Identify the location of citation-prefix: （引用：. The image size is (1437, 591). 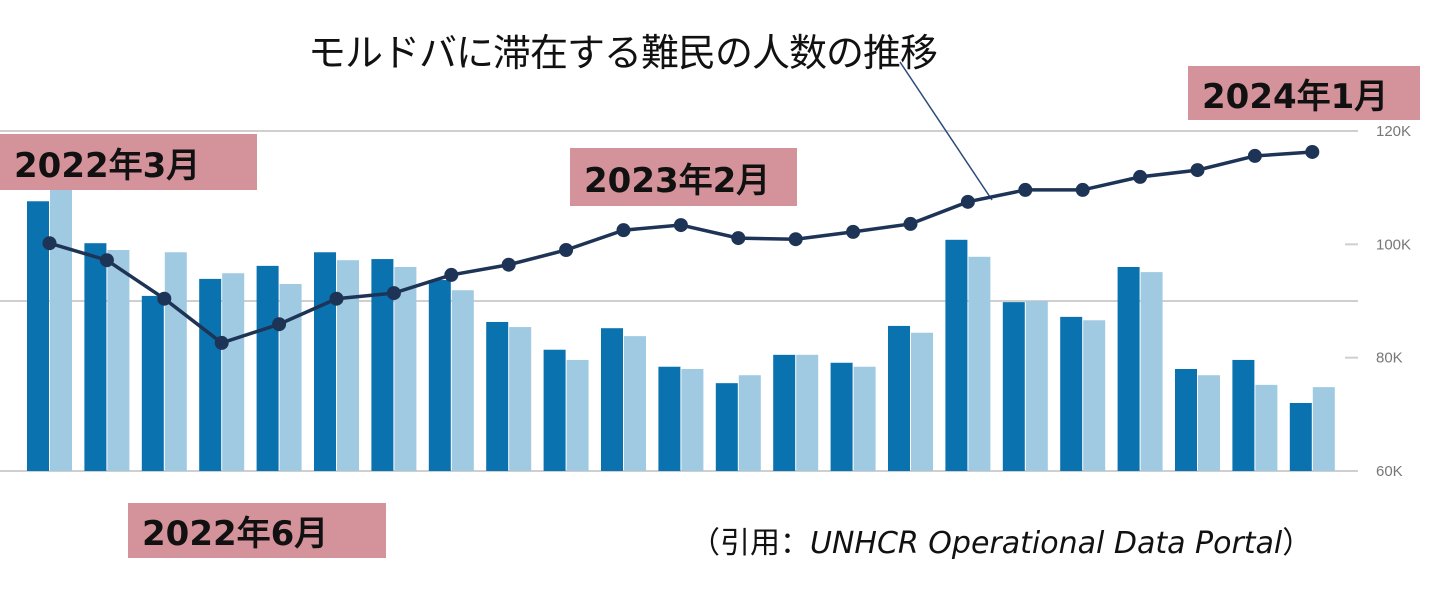
(750, 543).